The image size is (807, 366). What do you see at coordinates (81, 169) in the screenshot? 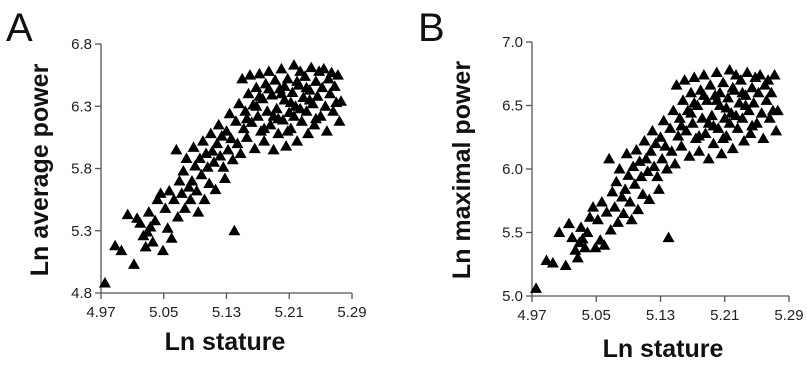
I see `panel-a-y-tick-label: 5.8` at bounding box center [81, 169].